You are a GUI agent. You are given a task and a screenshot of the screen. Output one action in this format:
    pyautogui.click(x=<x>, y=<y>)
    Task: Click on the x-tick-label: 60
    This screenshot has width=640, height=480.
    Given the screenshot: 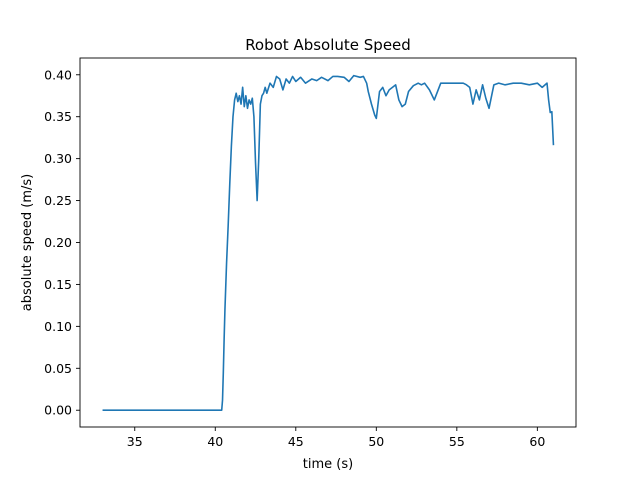 What is the action you would take?
    pyautogui.click(x=537, y=441)
    